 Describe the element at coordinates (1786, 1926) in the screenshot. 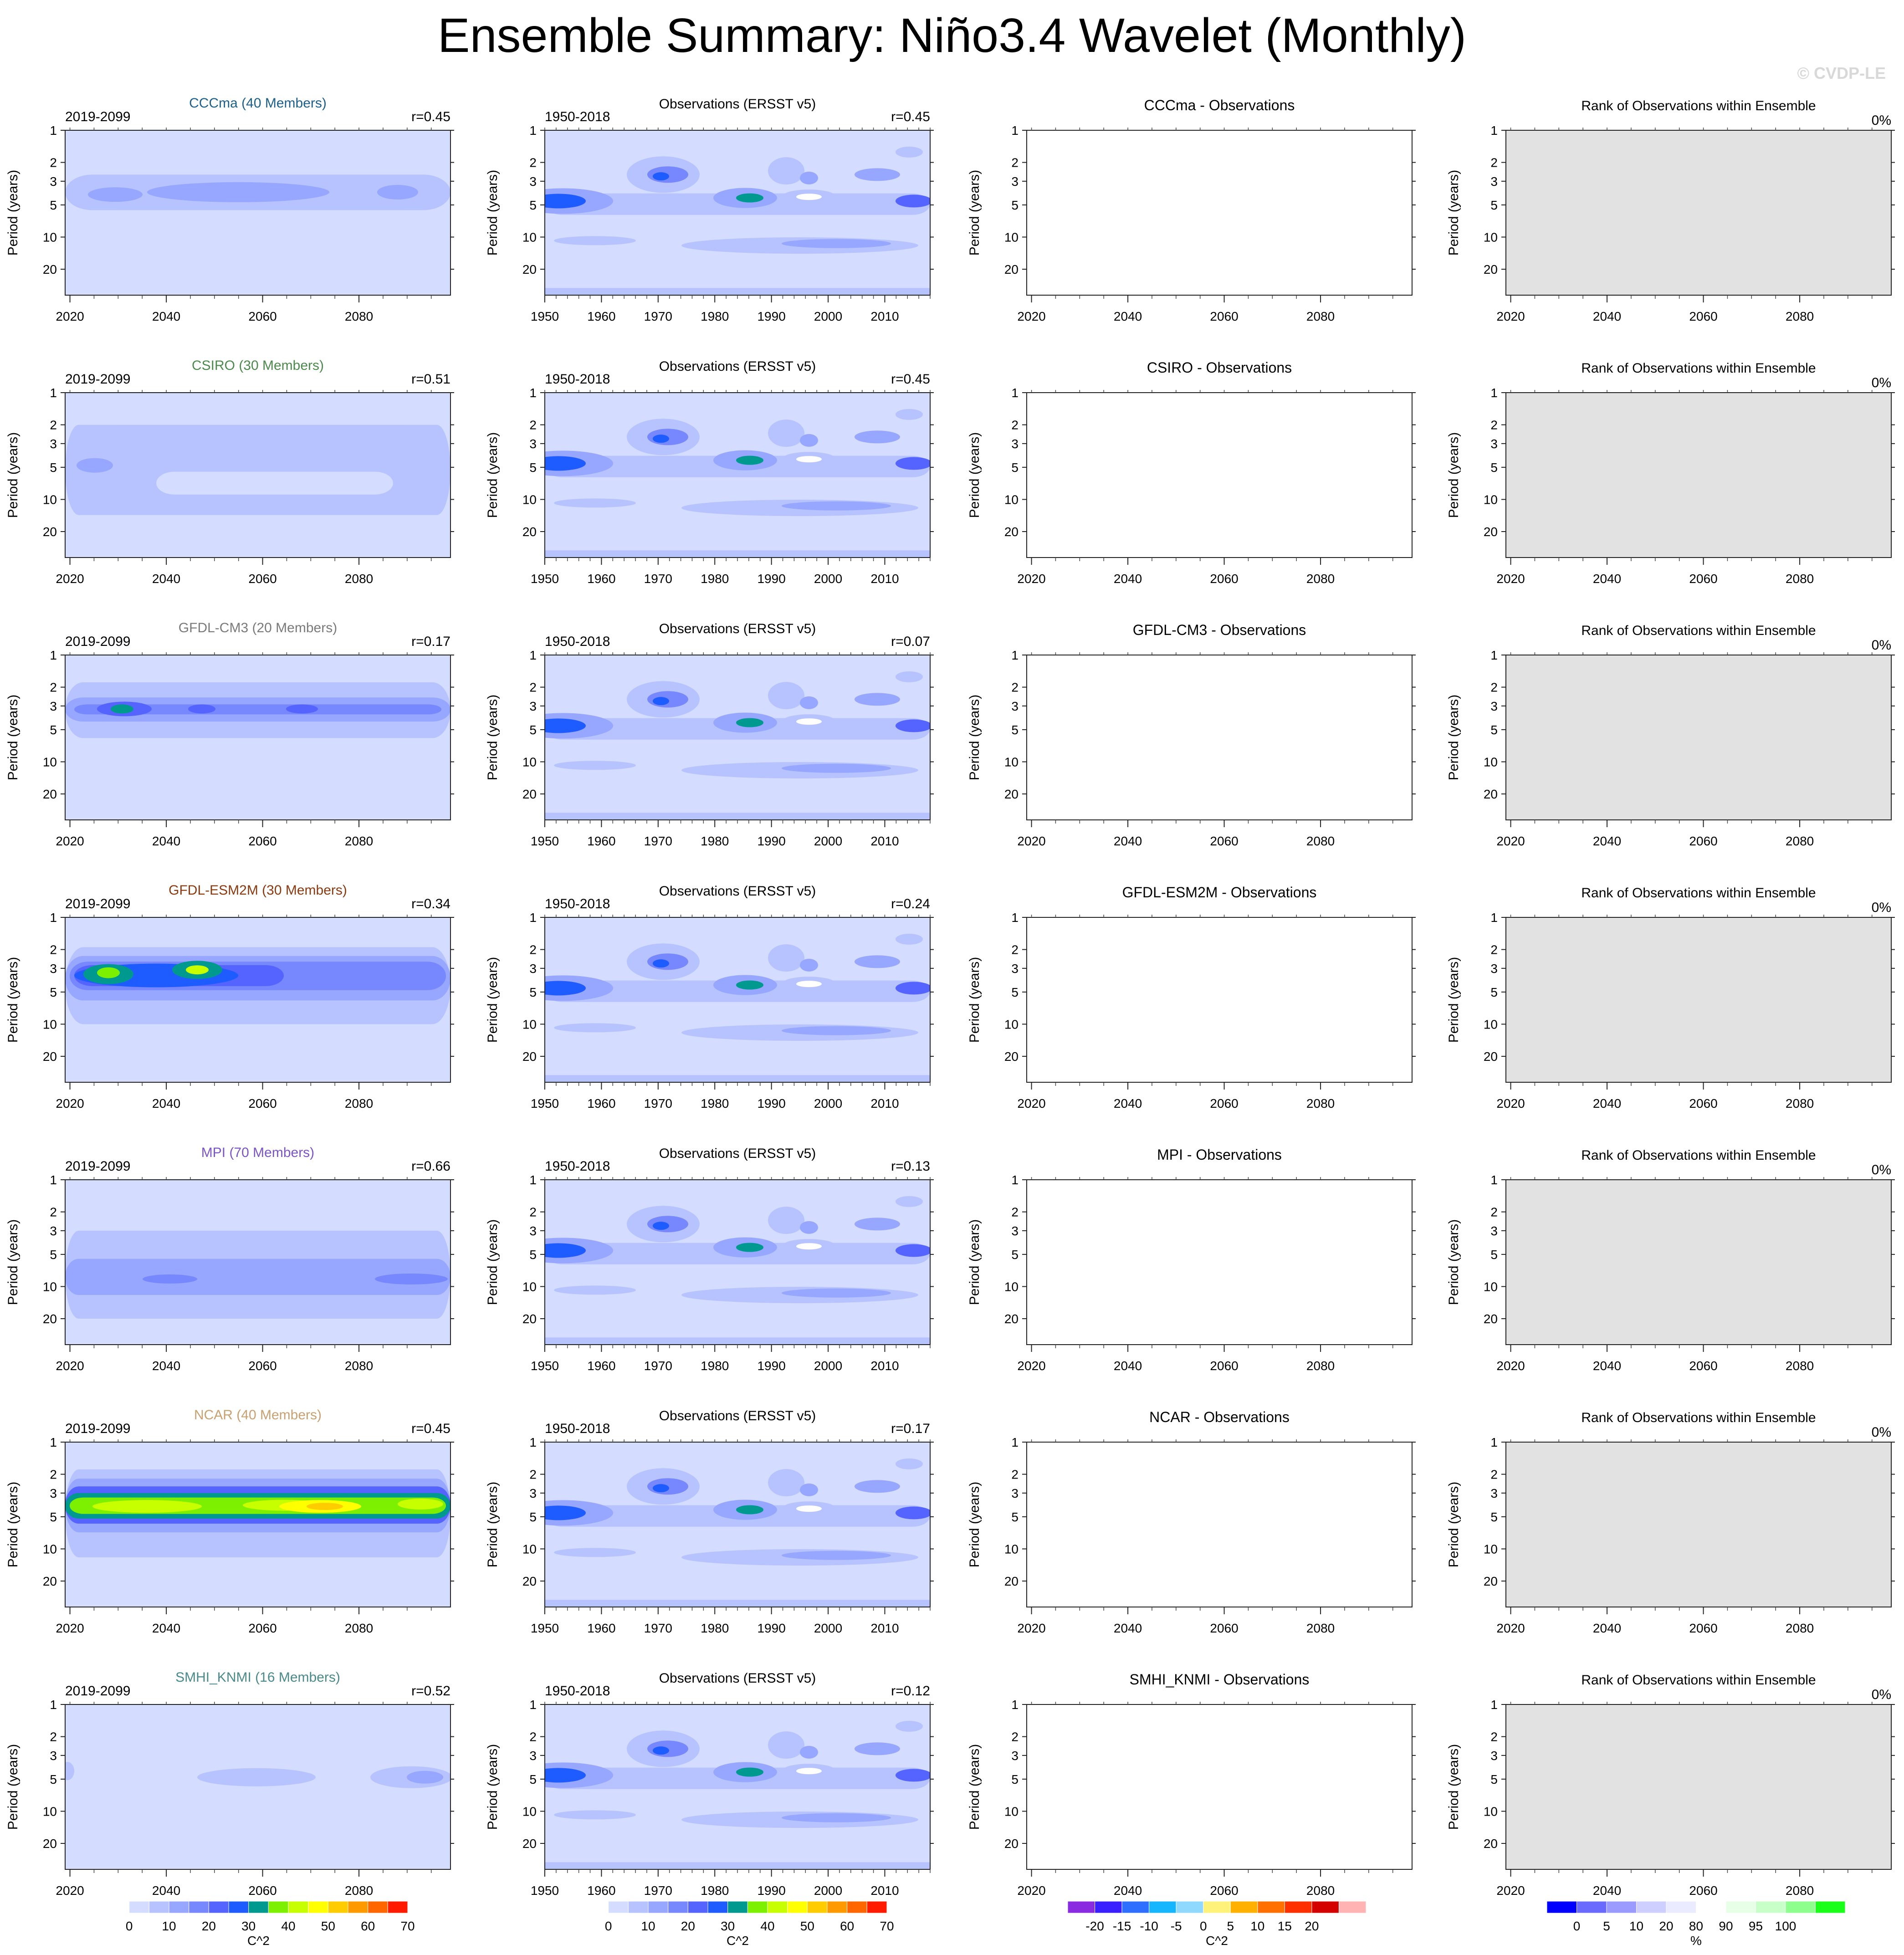

I see `colorbar-label: 100` at that location.